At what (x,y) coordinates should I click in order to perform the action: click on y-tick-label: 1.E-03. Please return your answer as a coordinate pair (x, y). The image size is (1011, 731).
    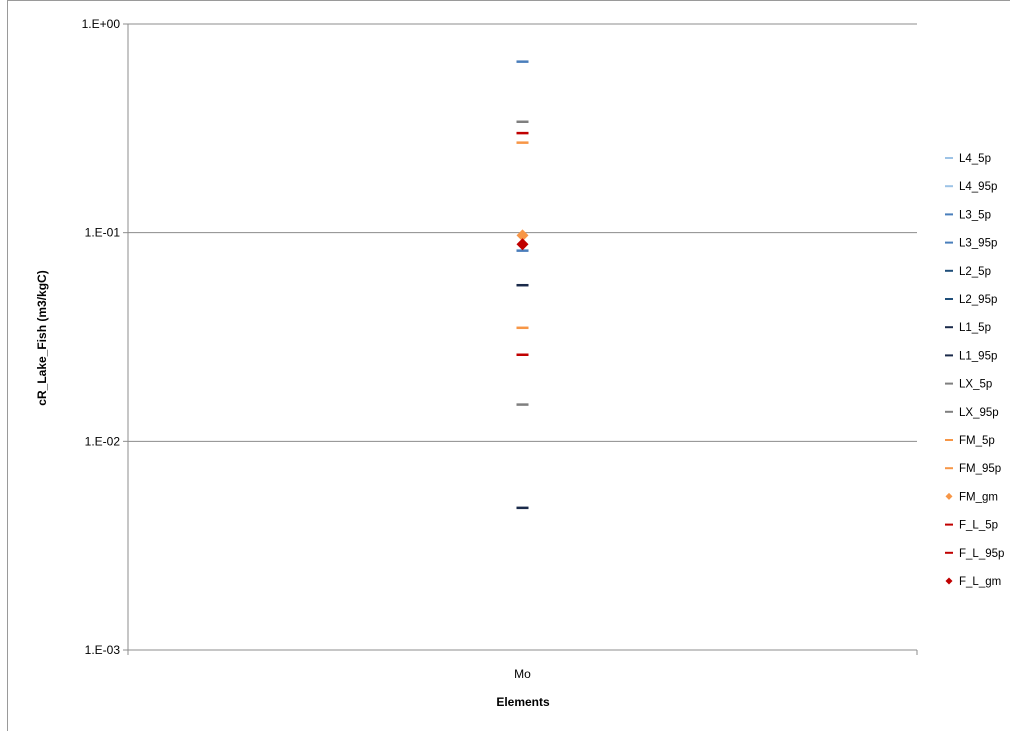
    Looking at the image, I should click on (103, 650).